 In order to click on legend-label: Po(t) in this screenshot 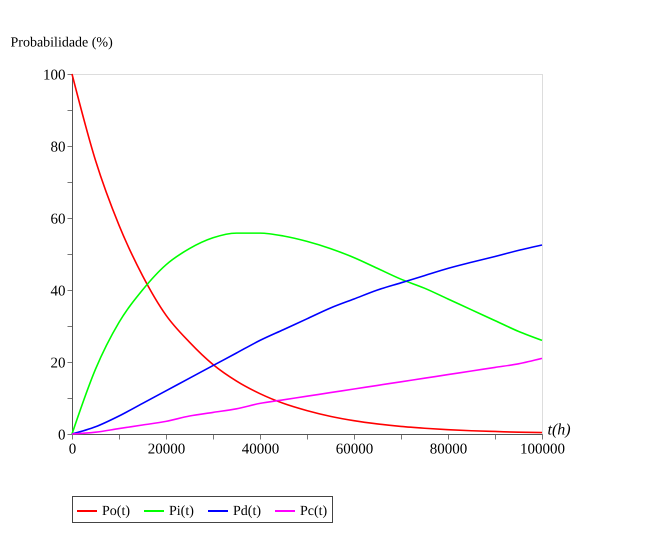, I will do `click(116, 511)`.